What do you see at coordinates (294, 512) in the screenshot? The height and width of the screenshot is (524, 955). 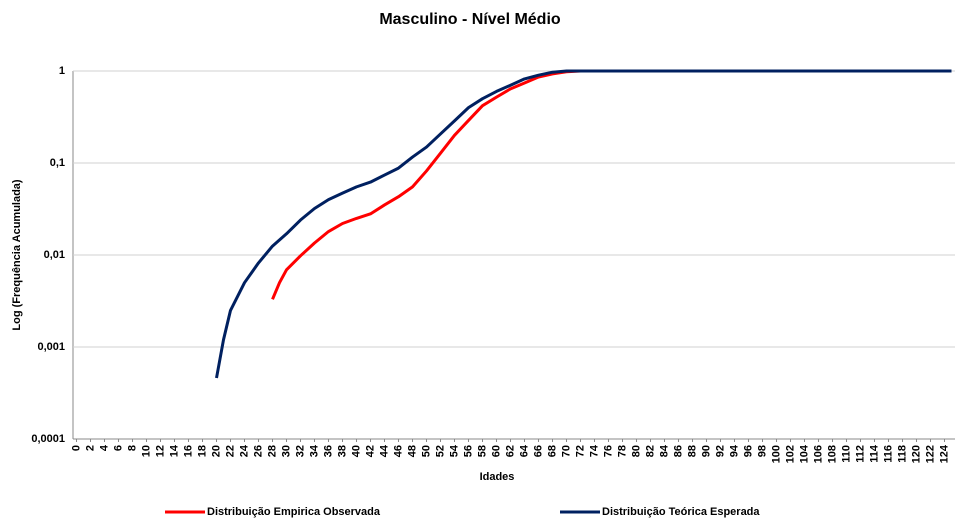 I see `legend-label: Distribuição Empirica Observada` at bounding box center [294, 512].